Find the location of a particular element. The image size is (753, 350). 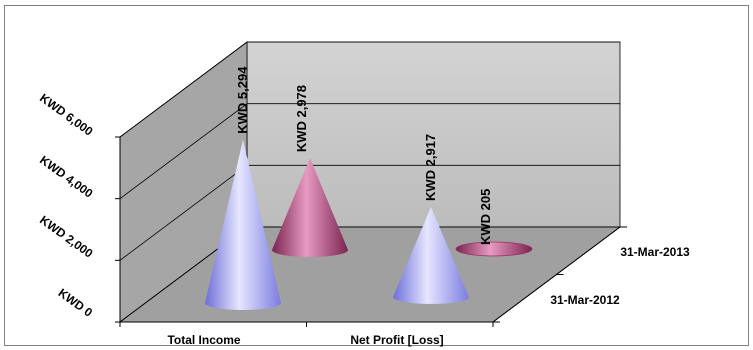

data-label: KWD 2,978 is located at coordinates (301, 118).